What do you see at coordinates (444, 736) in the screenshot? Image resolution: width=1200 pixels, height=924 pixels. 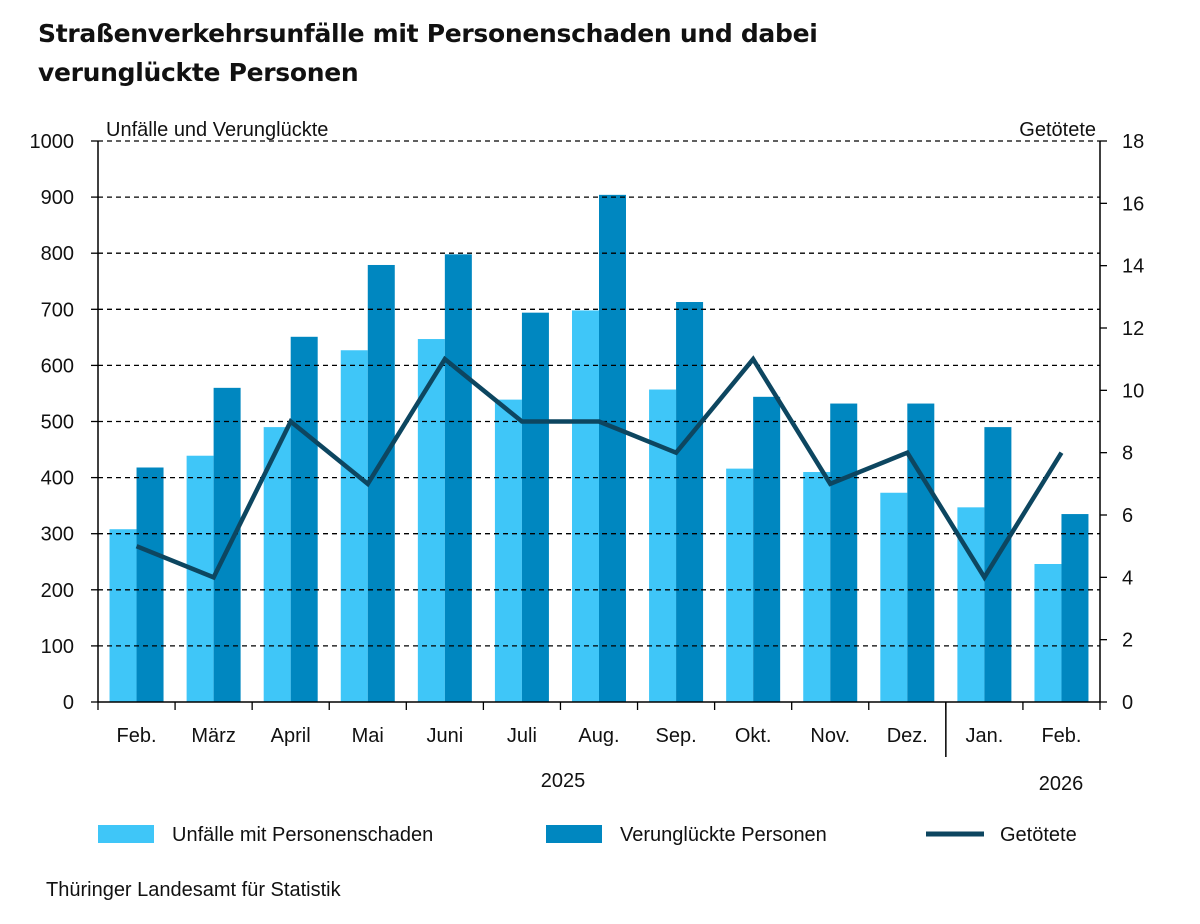 I see `x-tick-label-4: Juni` at bounding box center [444, 736].